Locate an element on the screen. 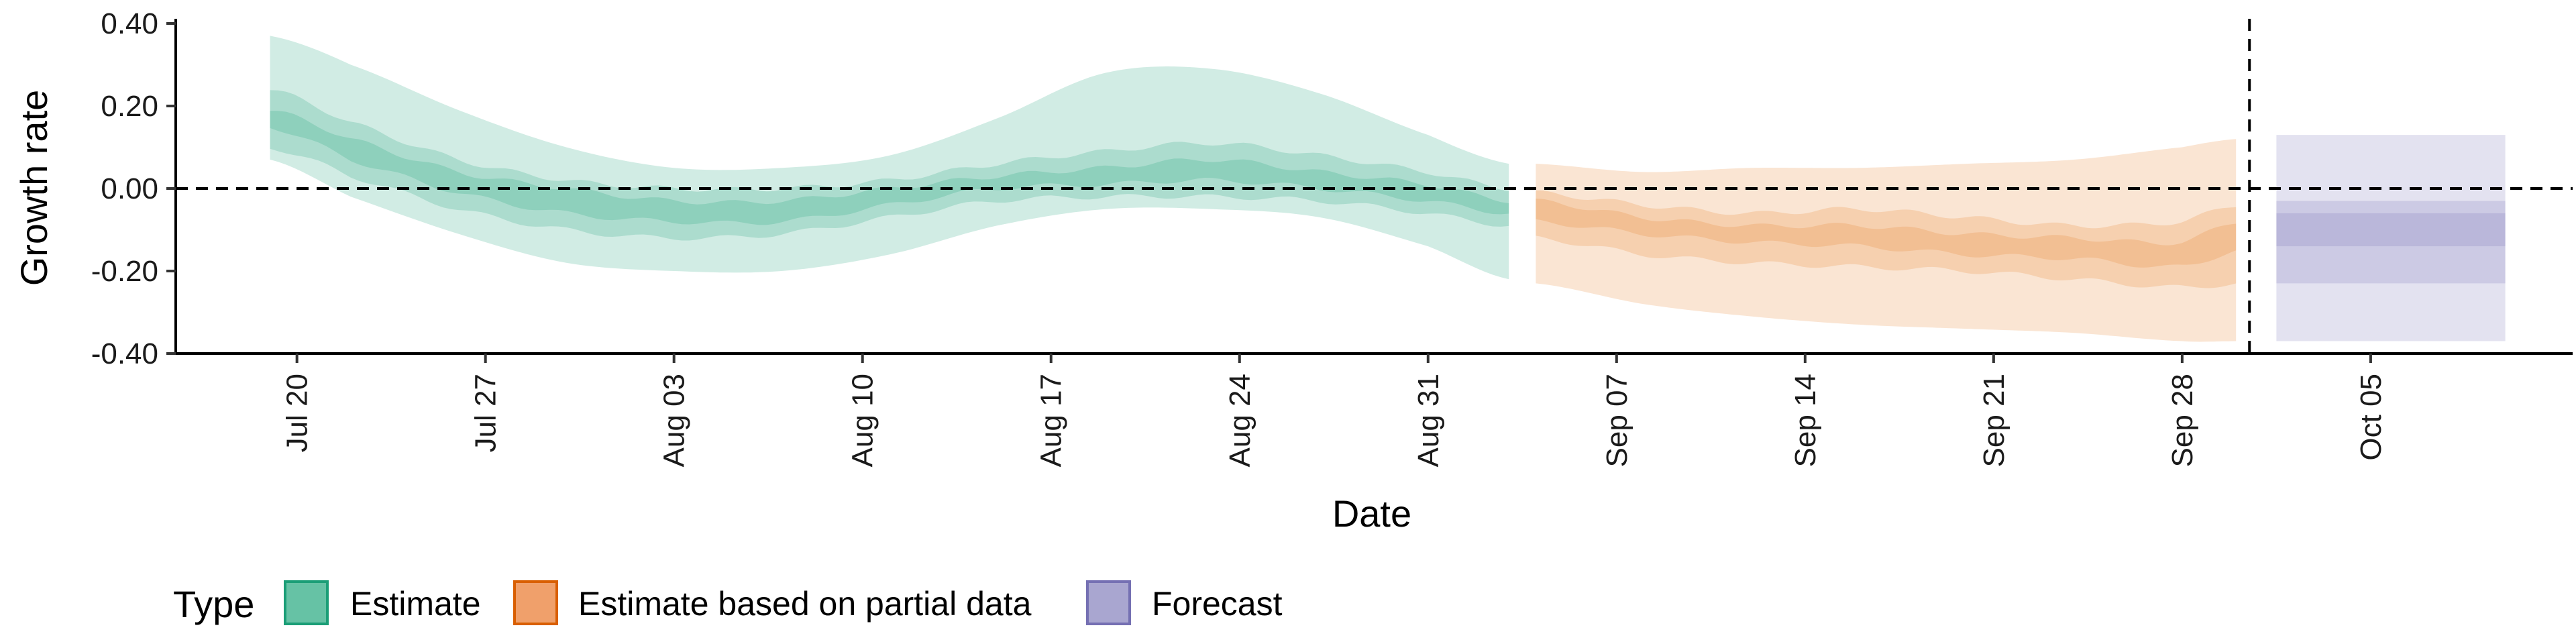 The height and width of the screenshot is (644, 2576). y-tick-label: -0.40 is located at coordinates (124, 353).